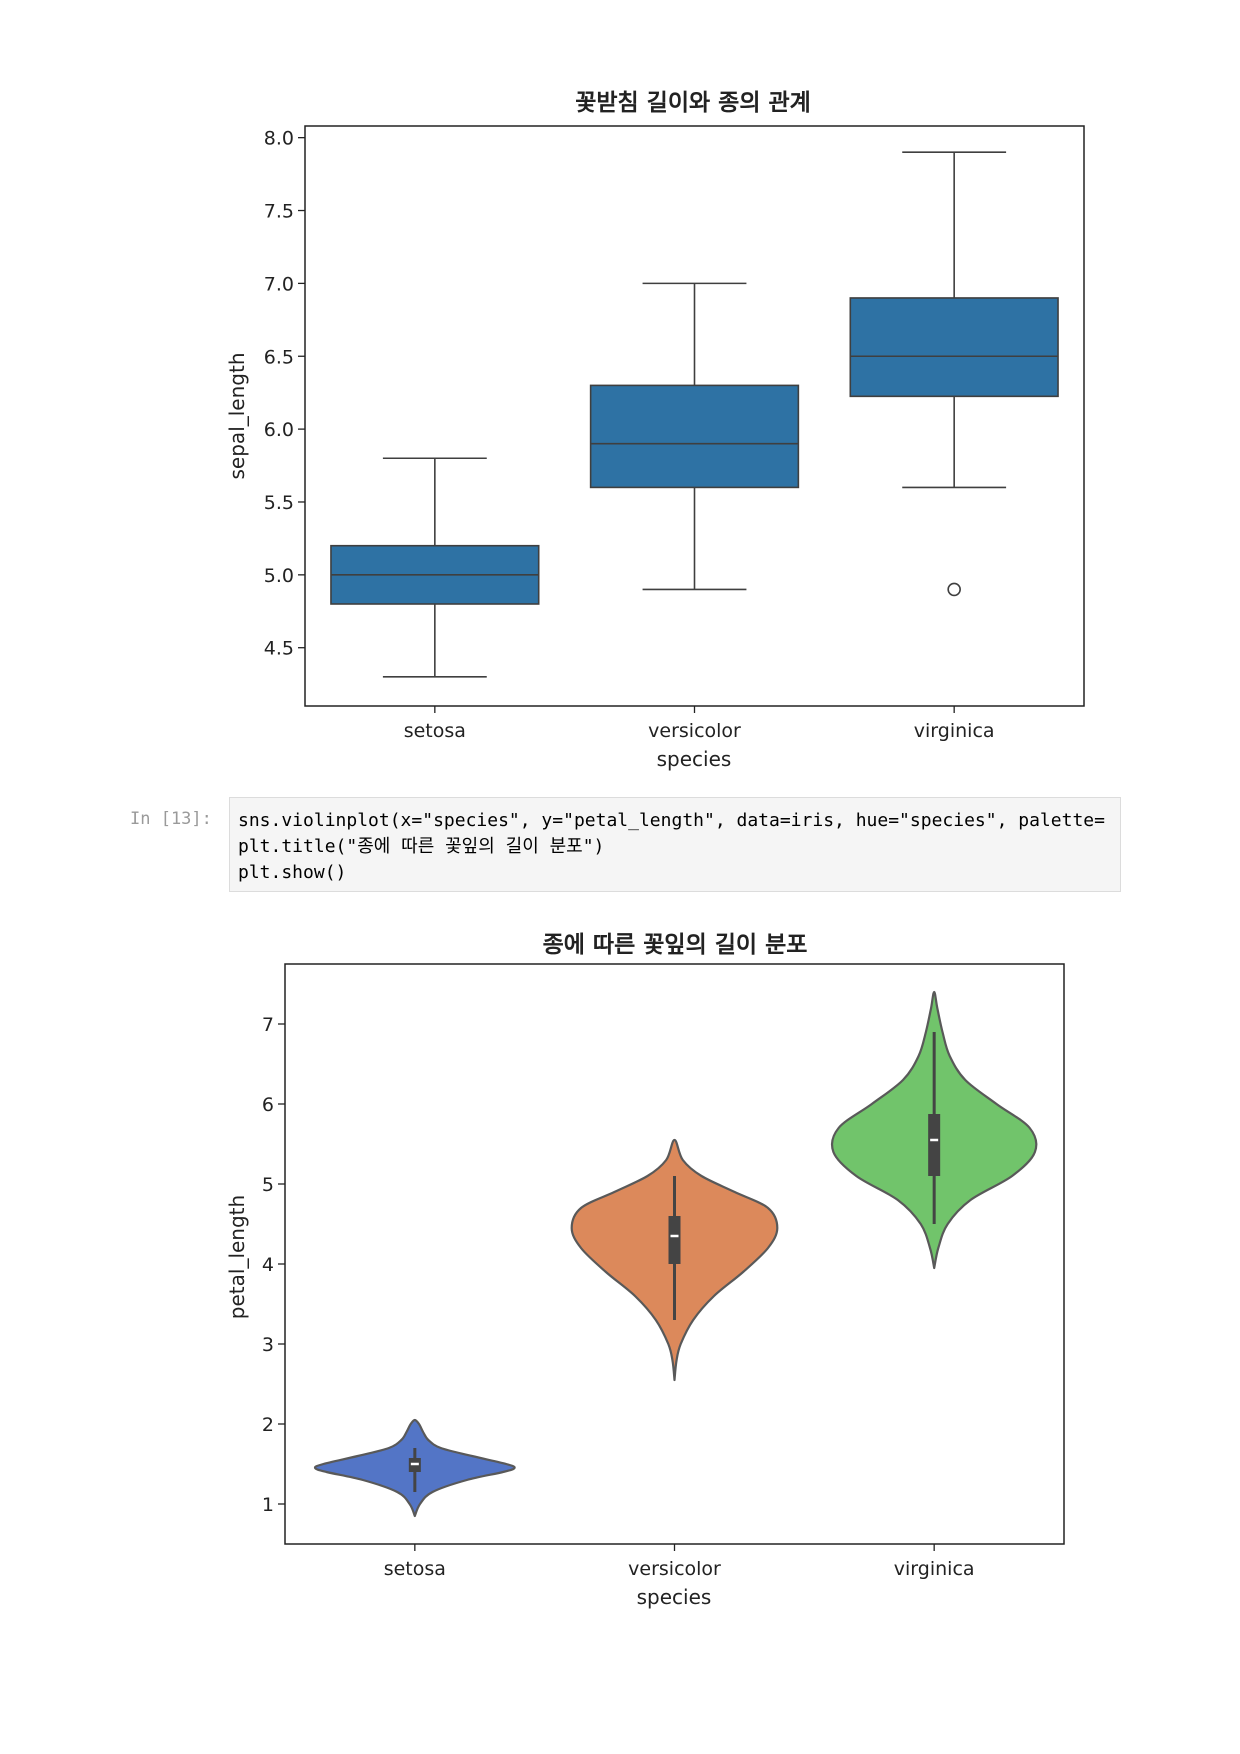  What do you see at coordinates (268, 1185) in the screenshot?
I see `y-tick-label: 5` at bounding box center [268, 1185].